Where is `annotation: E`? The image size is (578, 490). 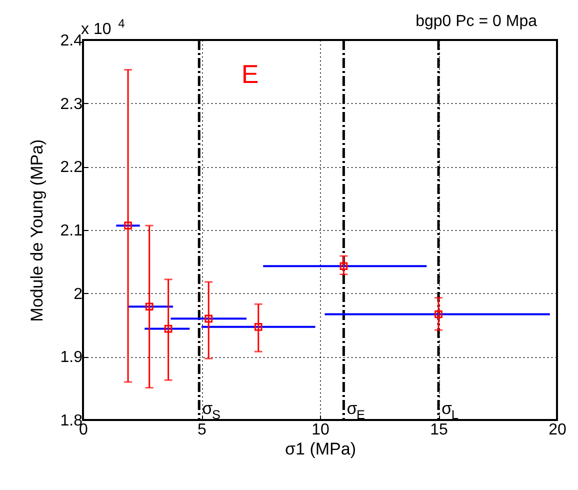
annotation: E is located at coordinates (250, 74).